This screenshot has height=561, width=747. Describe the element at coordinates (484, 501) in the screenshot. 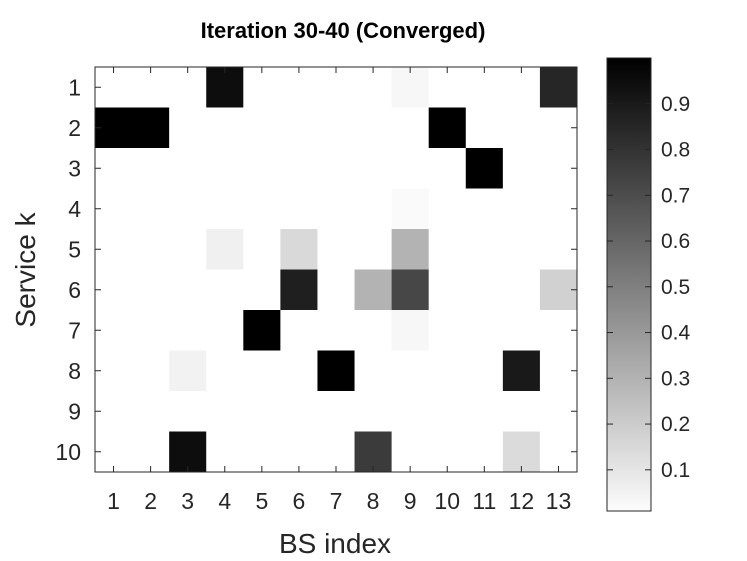

I see `x-tick-label: 11` at that location.